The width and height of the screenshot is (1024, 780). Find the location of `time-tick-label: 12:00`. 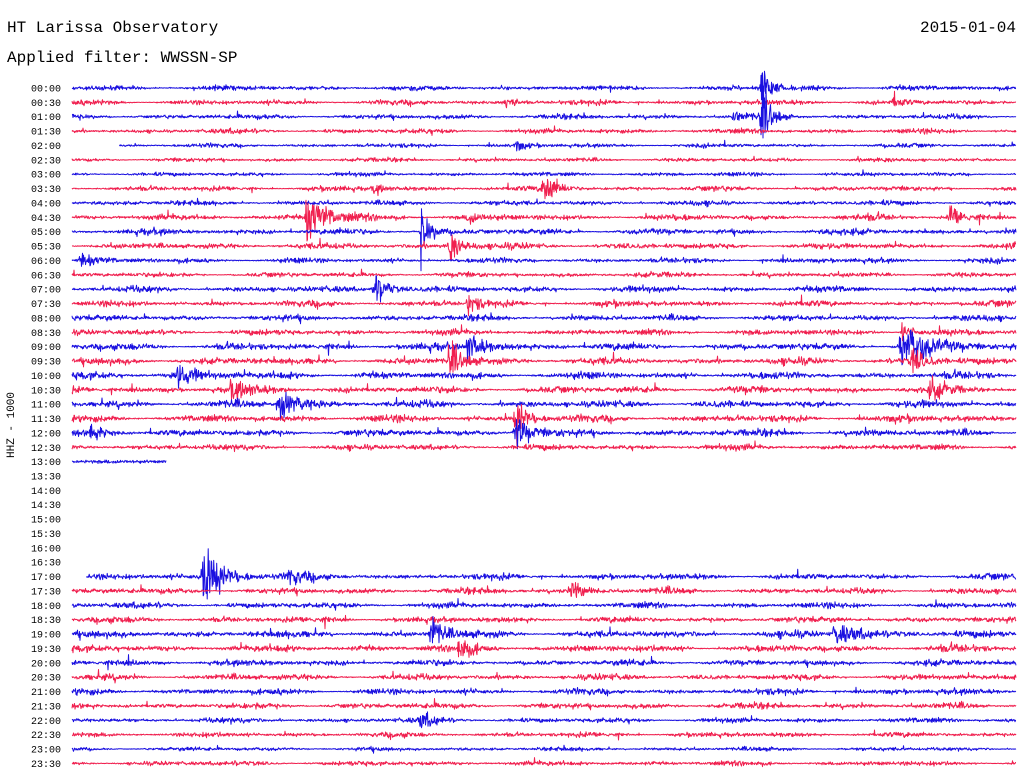

time-tick-label: 12:00 is located at coordinates (46, 434).